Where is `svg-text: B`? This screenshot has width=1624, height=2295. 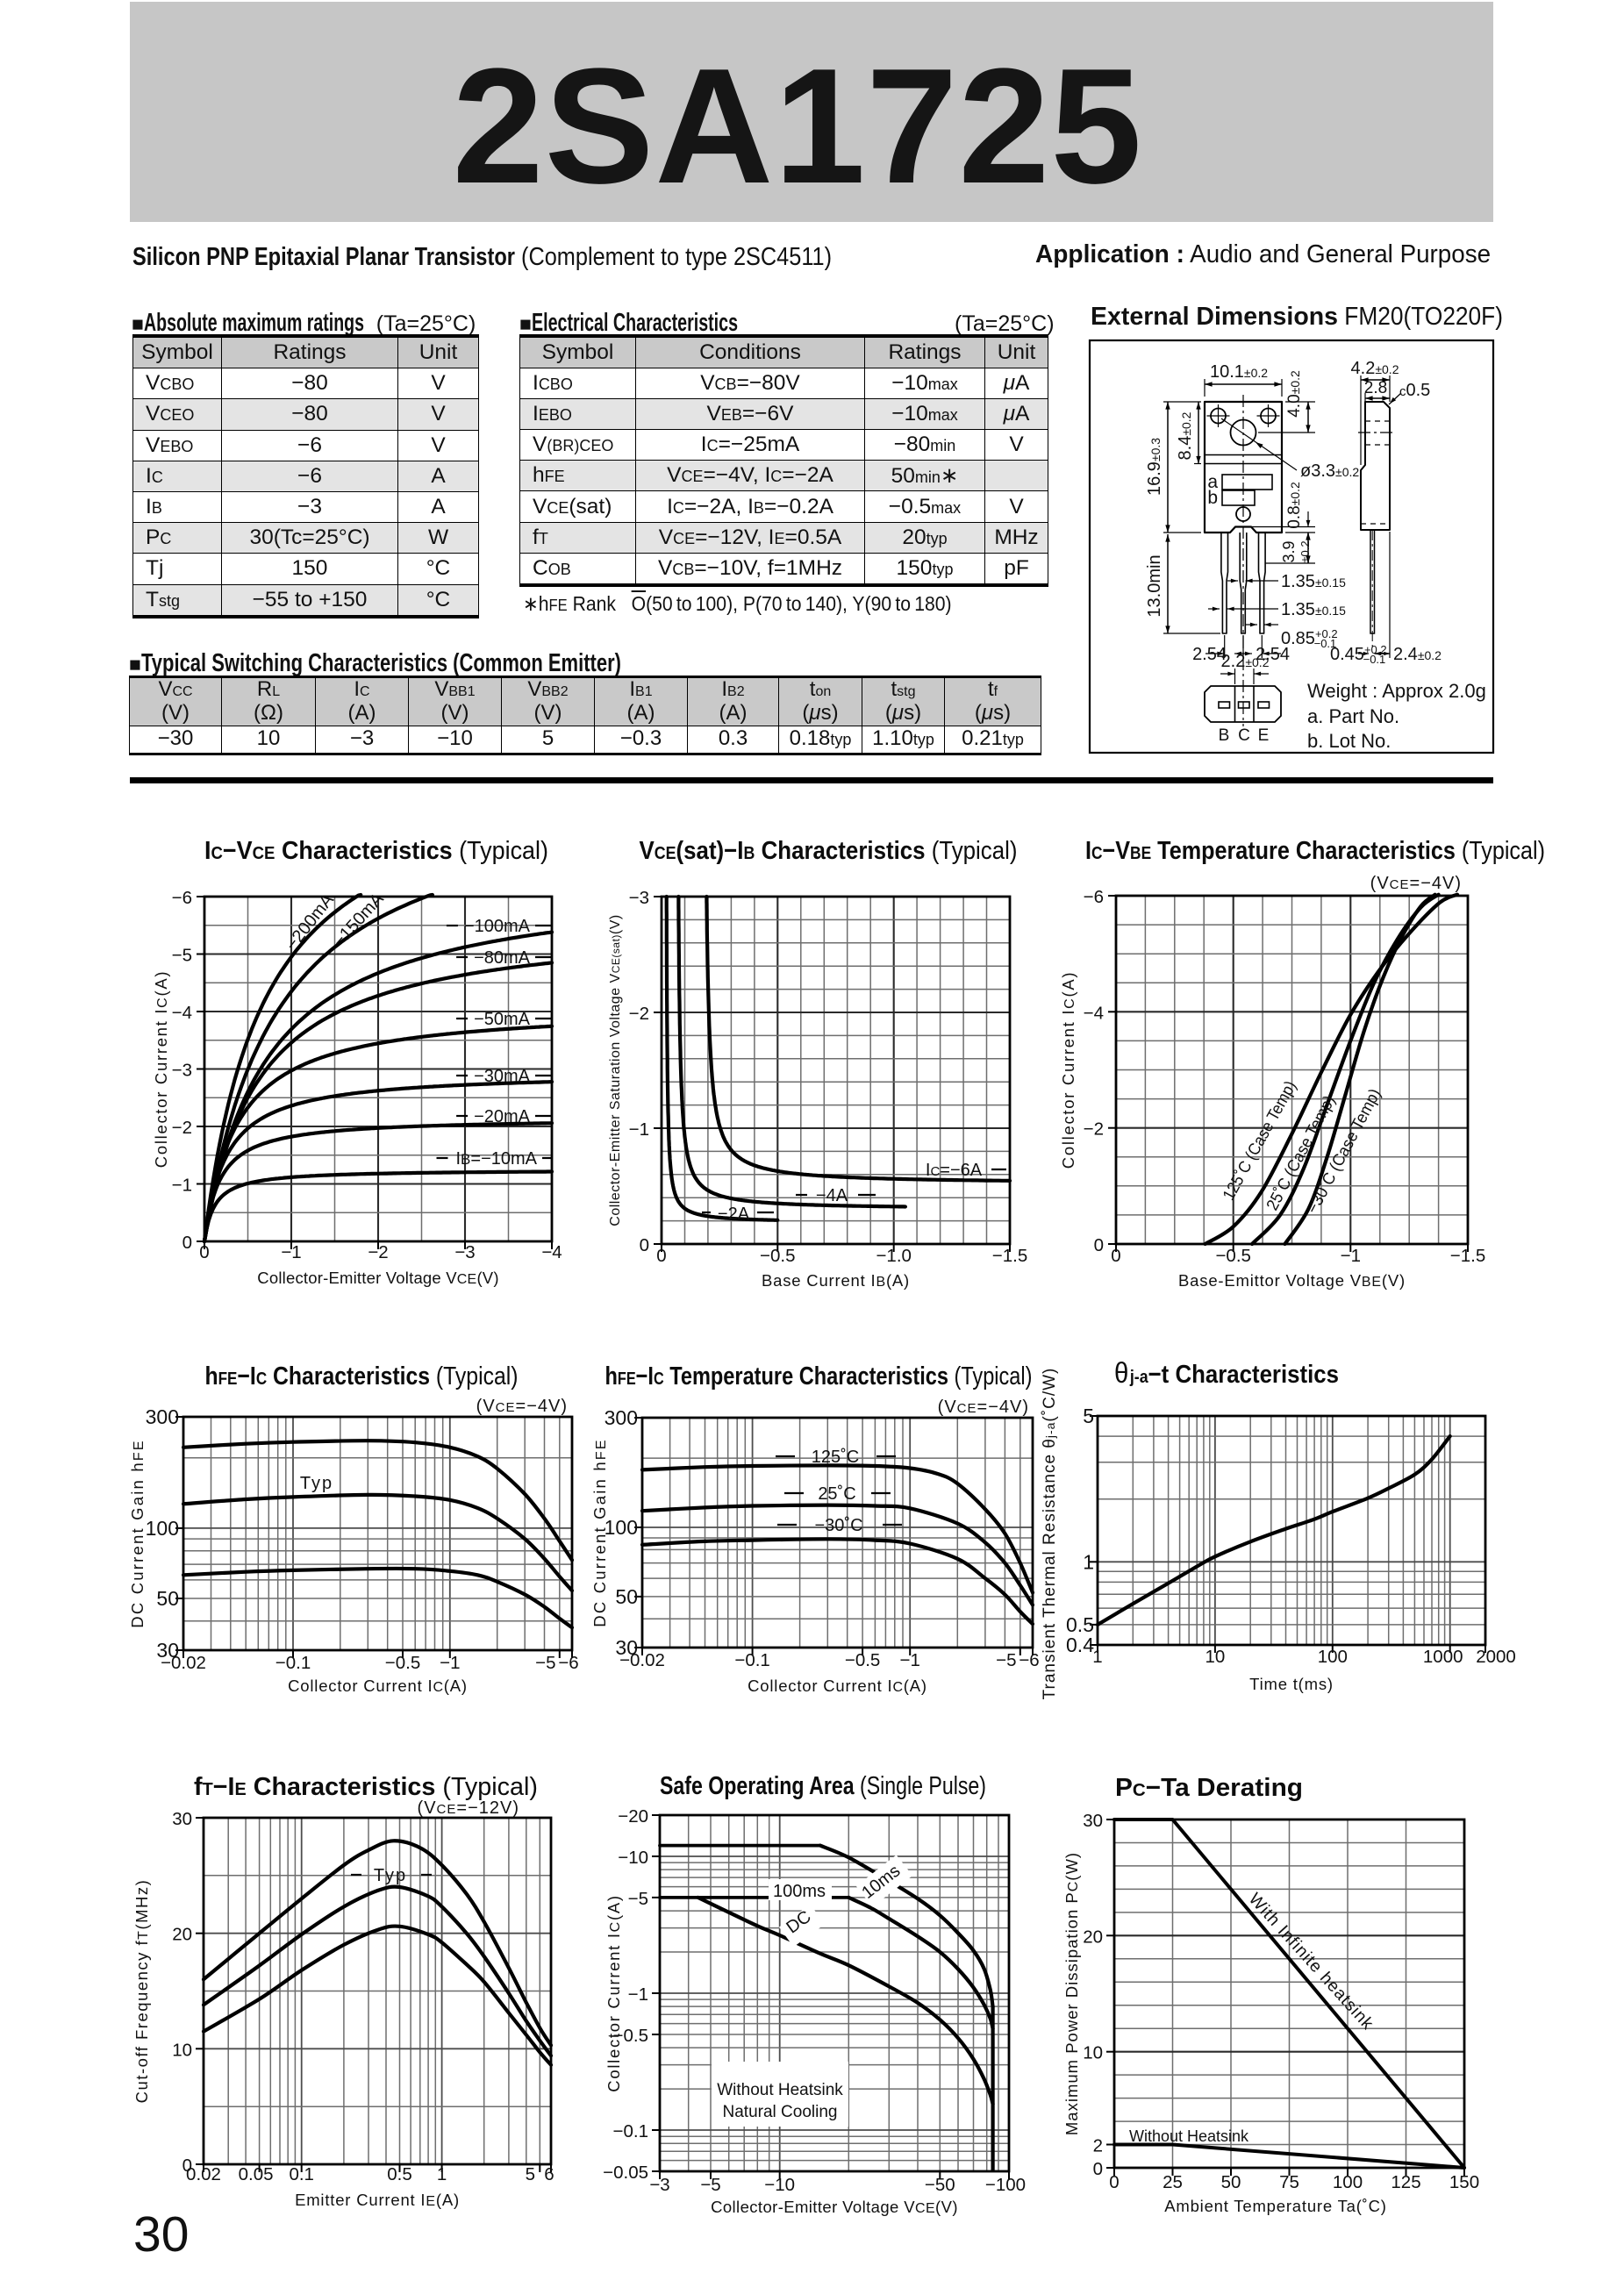 svg-text: B is located at coordinates (1224, 735).